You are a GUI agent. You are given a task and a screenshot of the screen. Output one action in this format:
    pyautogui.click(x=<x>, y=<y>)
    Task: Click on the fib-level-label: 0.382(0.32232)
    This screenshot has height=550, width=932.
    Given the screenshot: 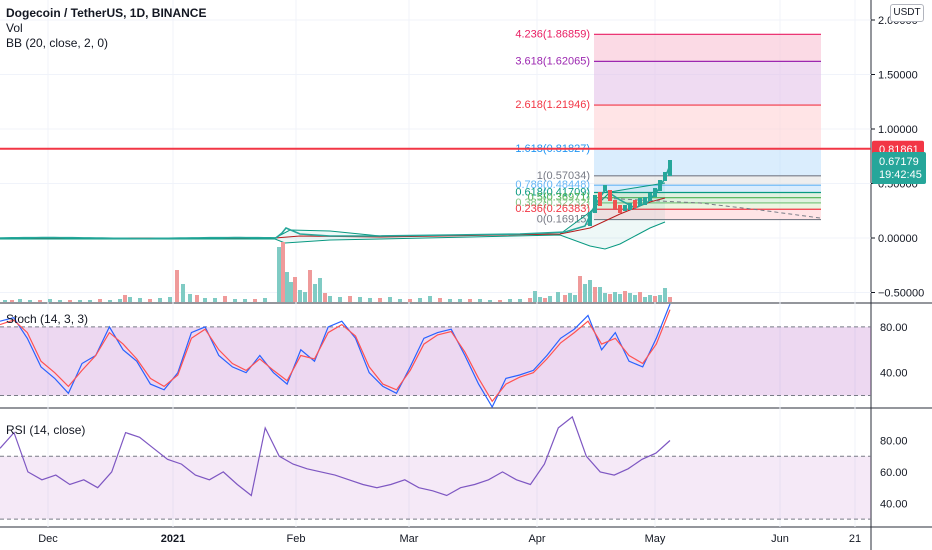 What is the action you would take?
    pyautogui.click(x=552, y=203)
    